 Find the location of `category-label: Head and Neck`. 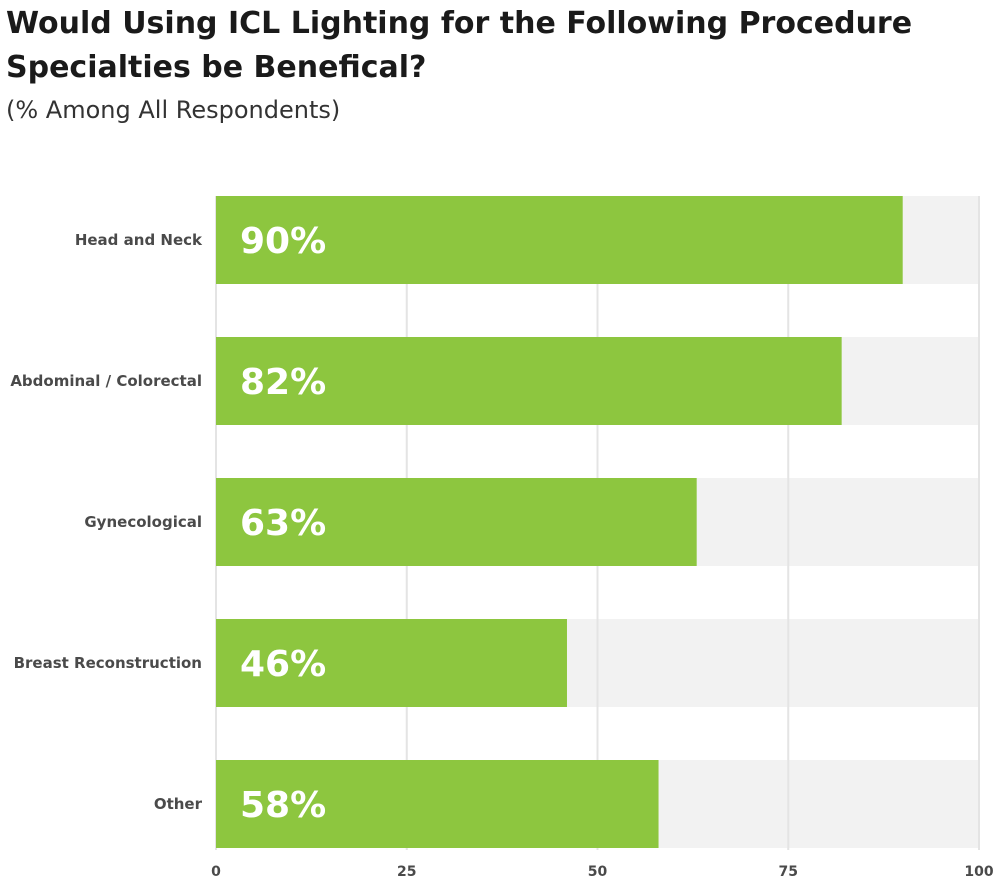

category-label: Head and Neck is located at coordinates (139, 240).